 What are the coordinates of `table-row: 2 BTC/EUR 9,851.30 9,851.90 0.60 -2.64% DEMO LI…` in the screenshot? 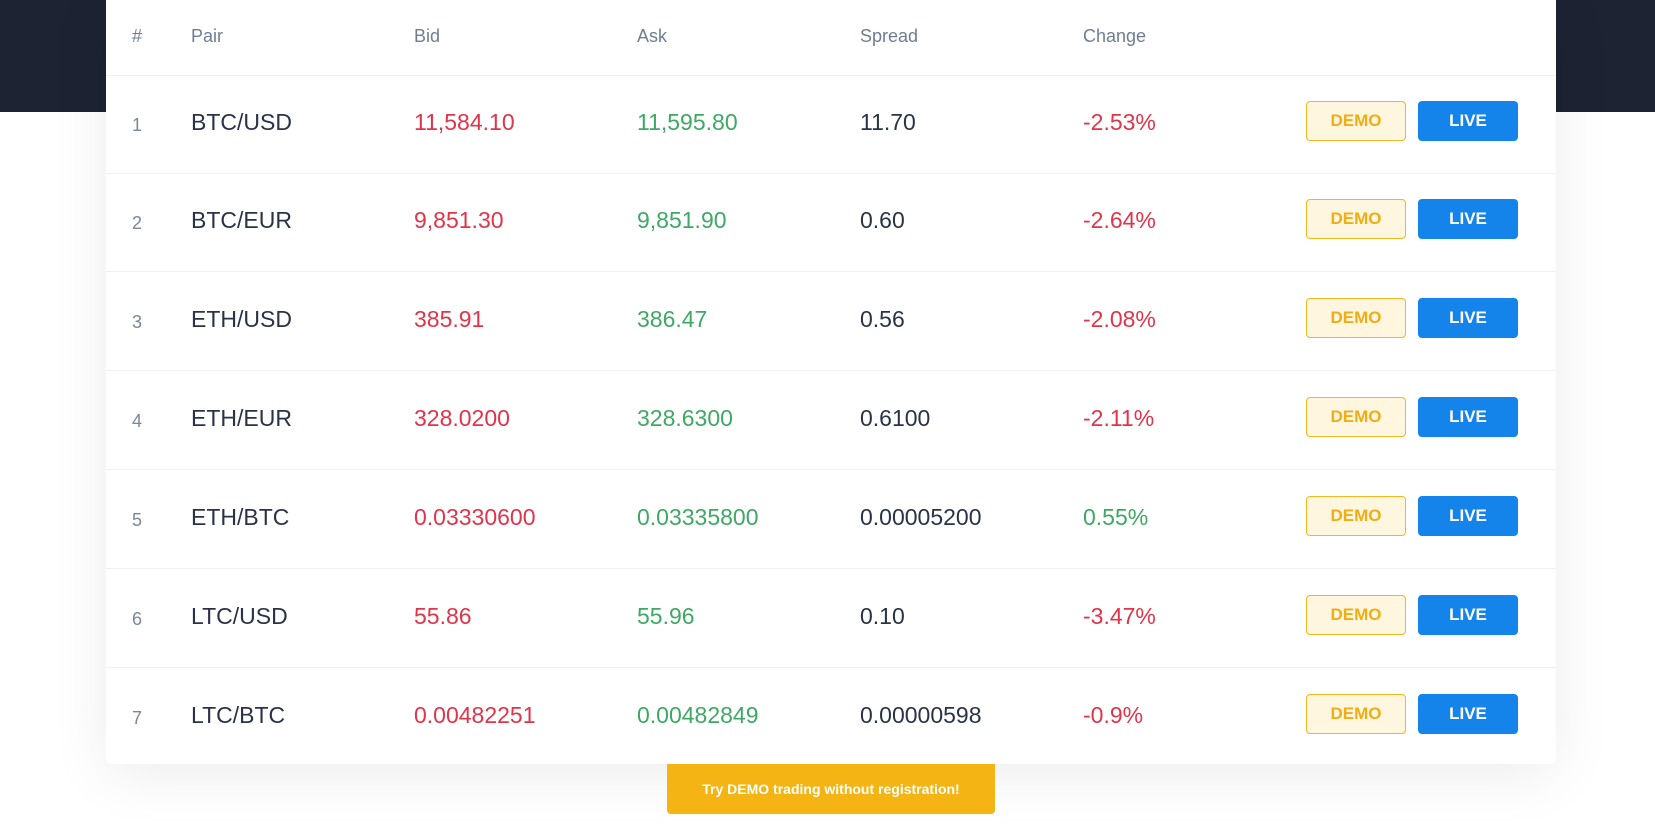 It's located at (831, 222).